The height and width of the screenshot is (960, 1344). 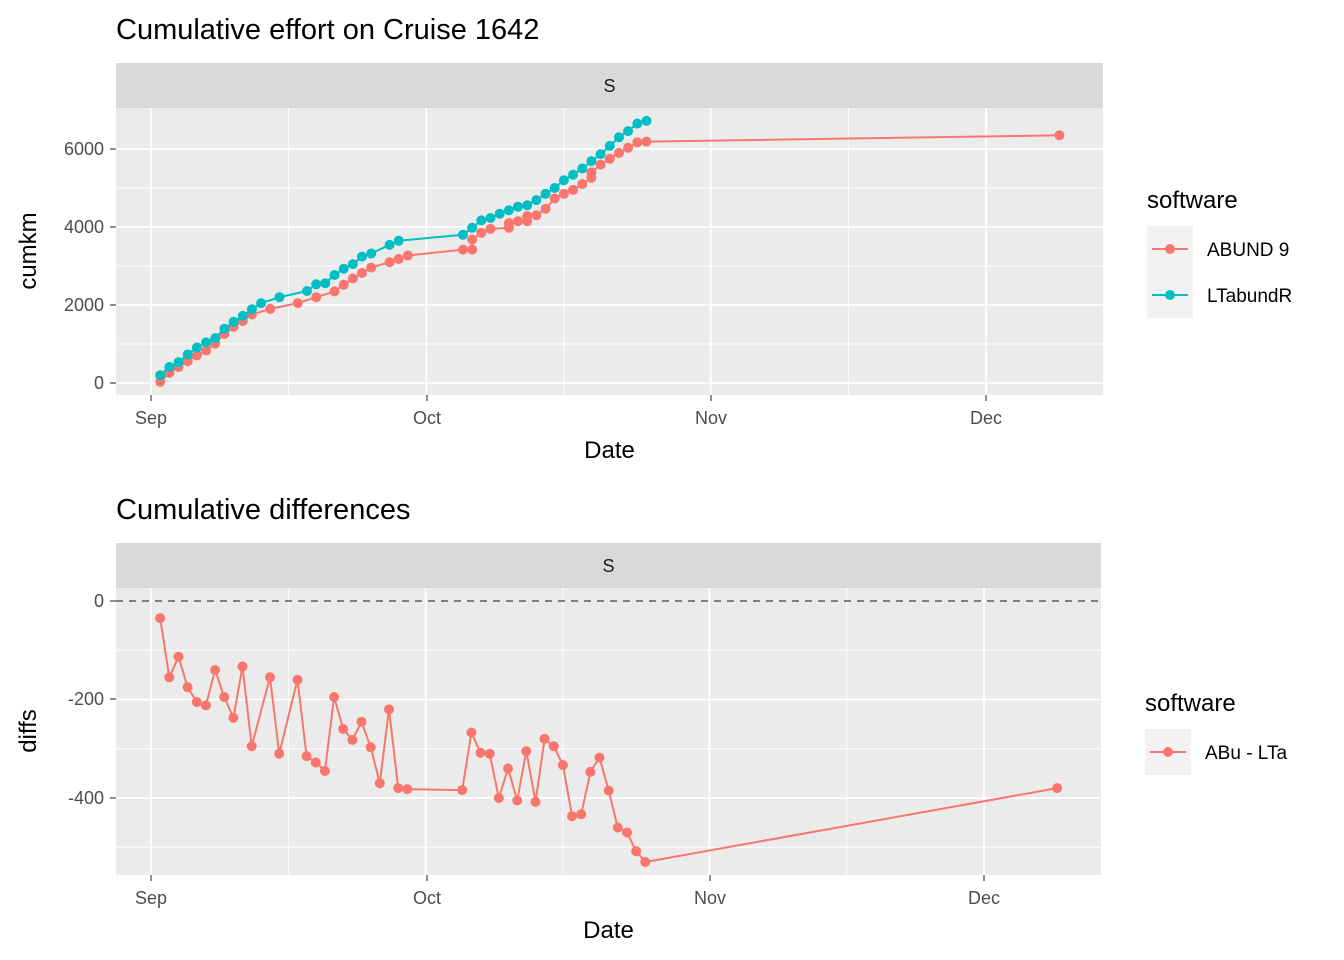 What do you see at coordinates (710, 898) in the screenshot?
I see `chart-2-x-tick-label: Nov` at bounding box center [710, 898].